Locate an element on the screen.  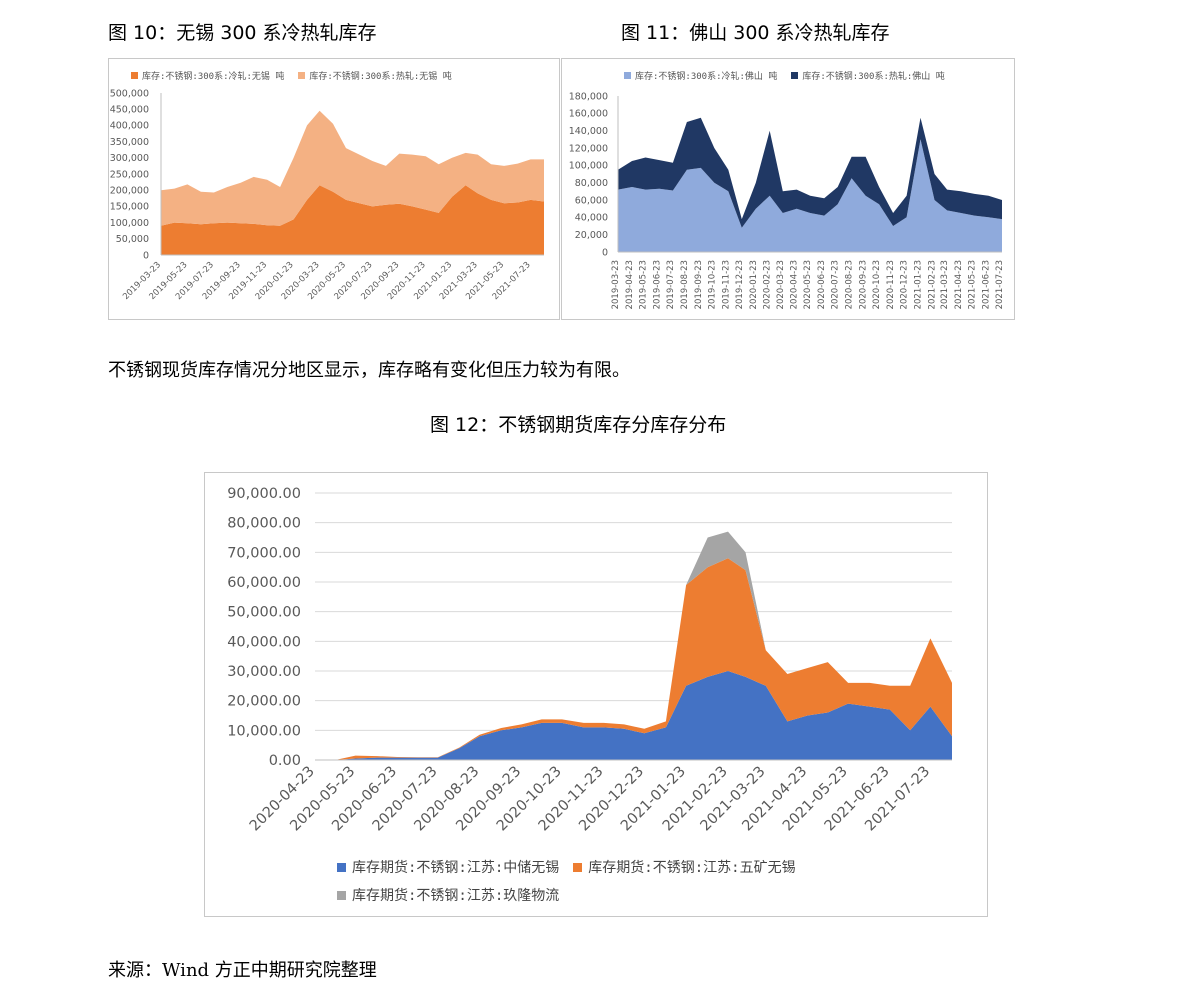
legend-label: 库存:不锈钢:300系:热轧:无锡 吨 is located at coordinates (380, 77).